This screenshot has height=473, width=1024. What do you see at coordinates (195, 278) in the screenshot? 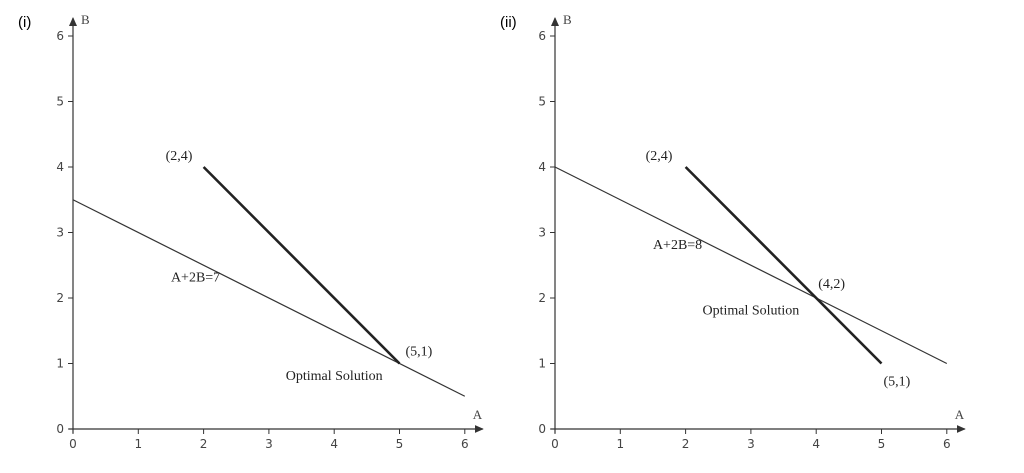
I see `annotation-label: A+2B=7` at bounding box center [195, 278].